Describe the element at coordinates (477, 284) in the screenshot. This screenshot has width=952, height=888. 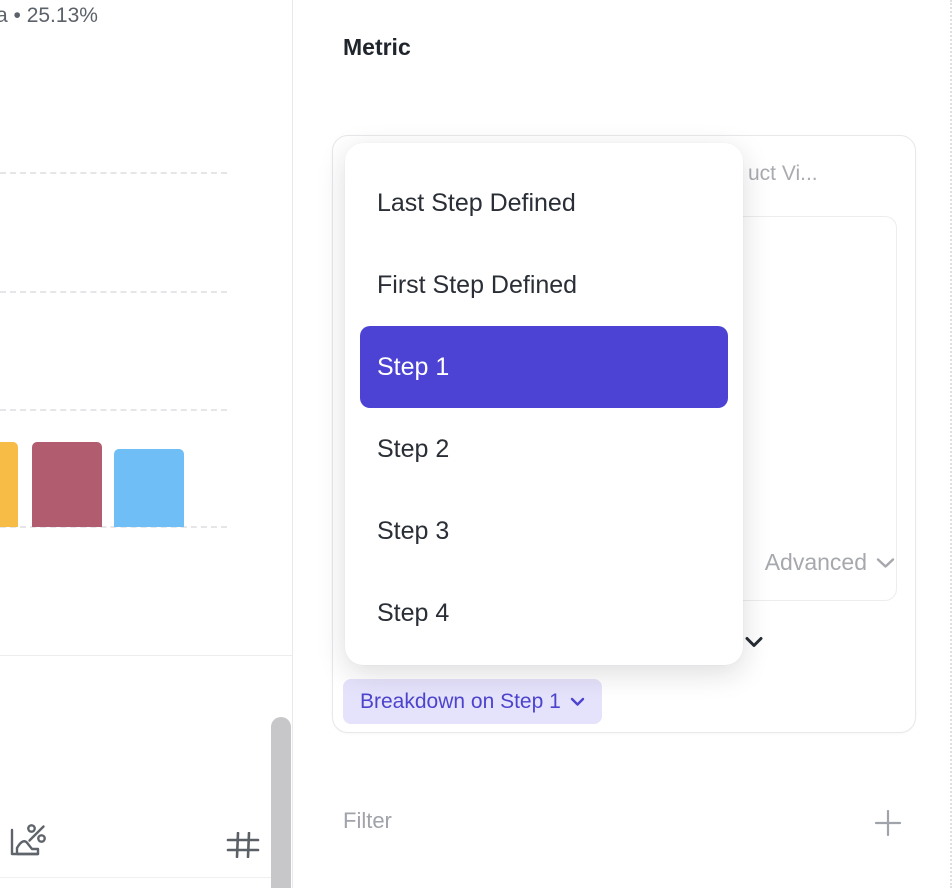
I see `dropdown-item-first-step-defined: First Step Defined` at that location.